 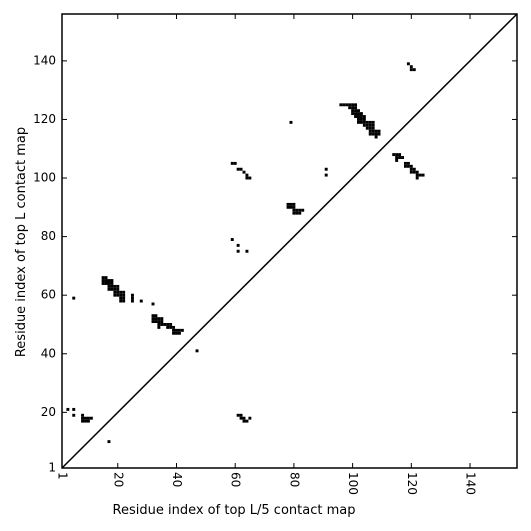 I want to click on x-tick-label: 100, so click(x=353, y=483).